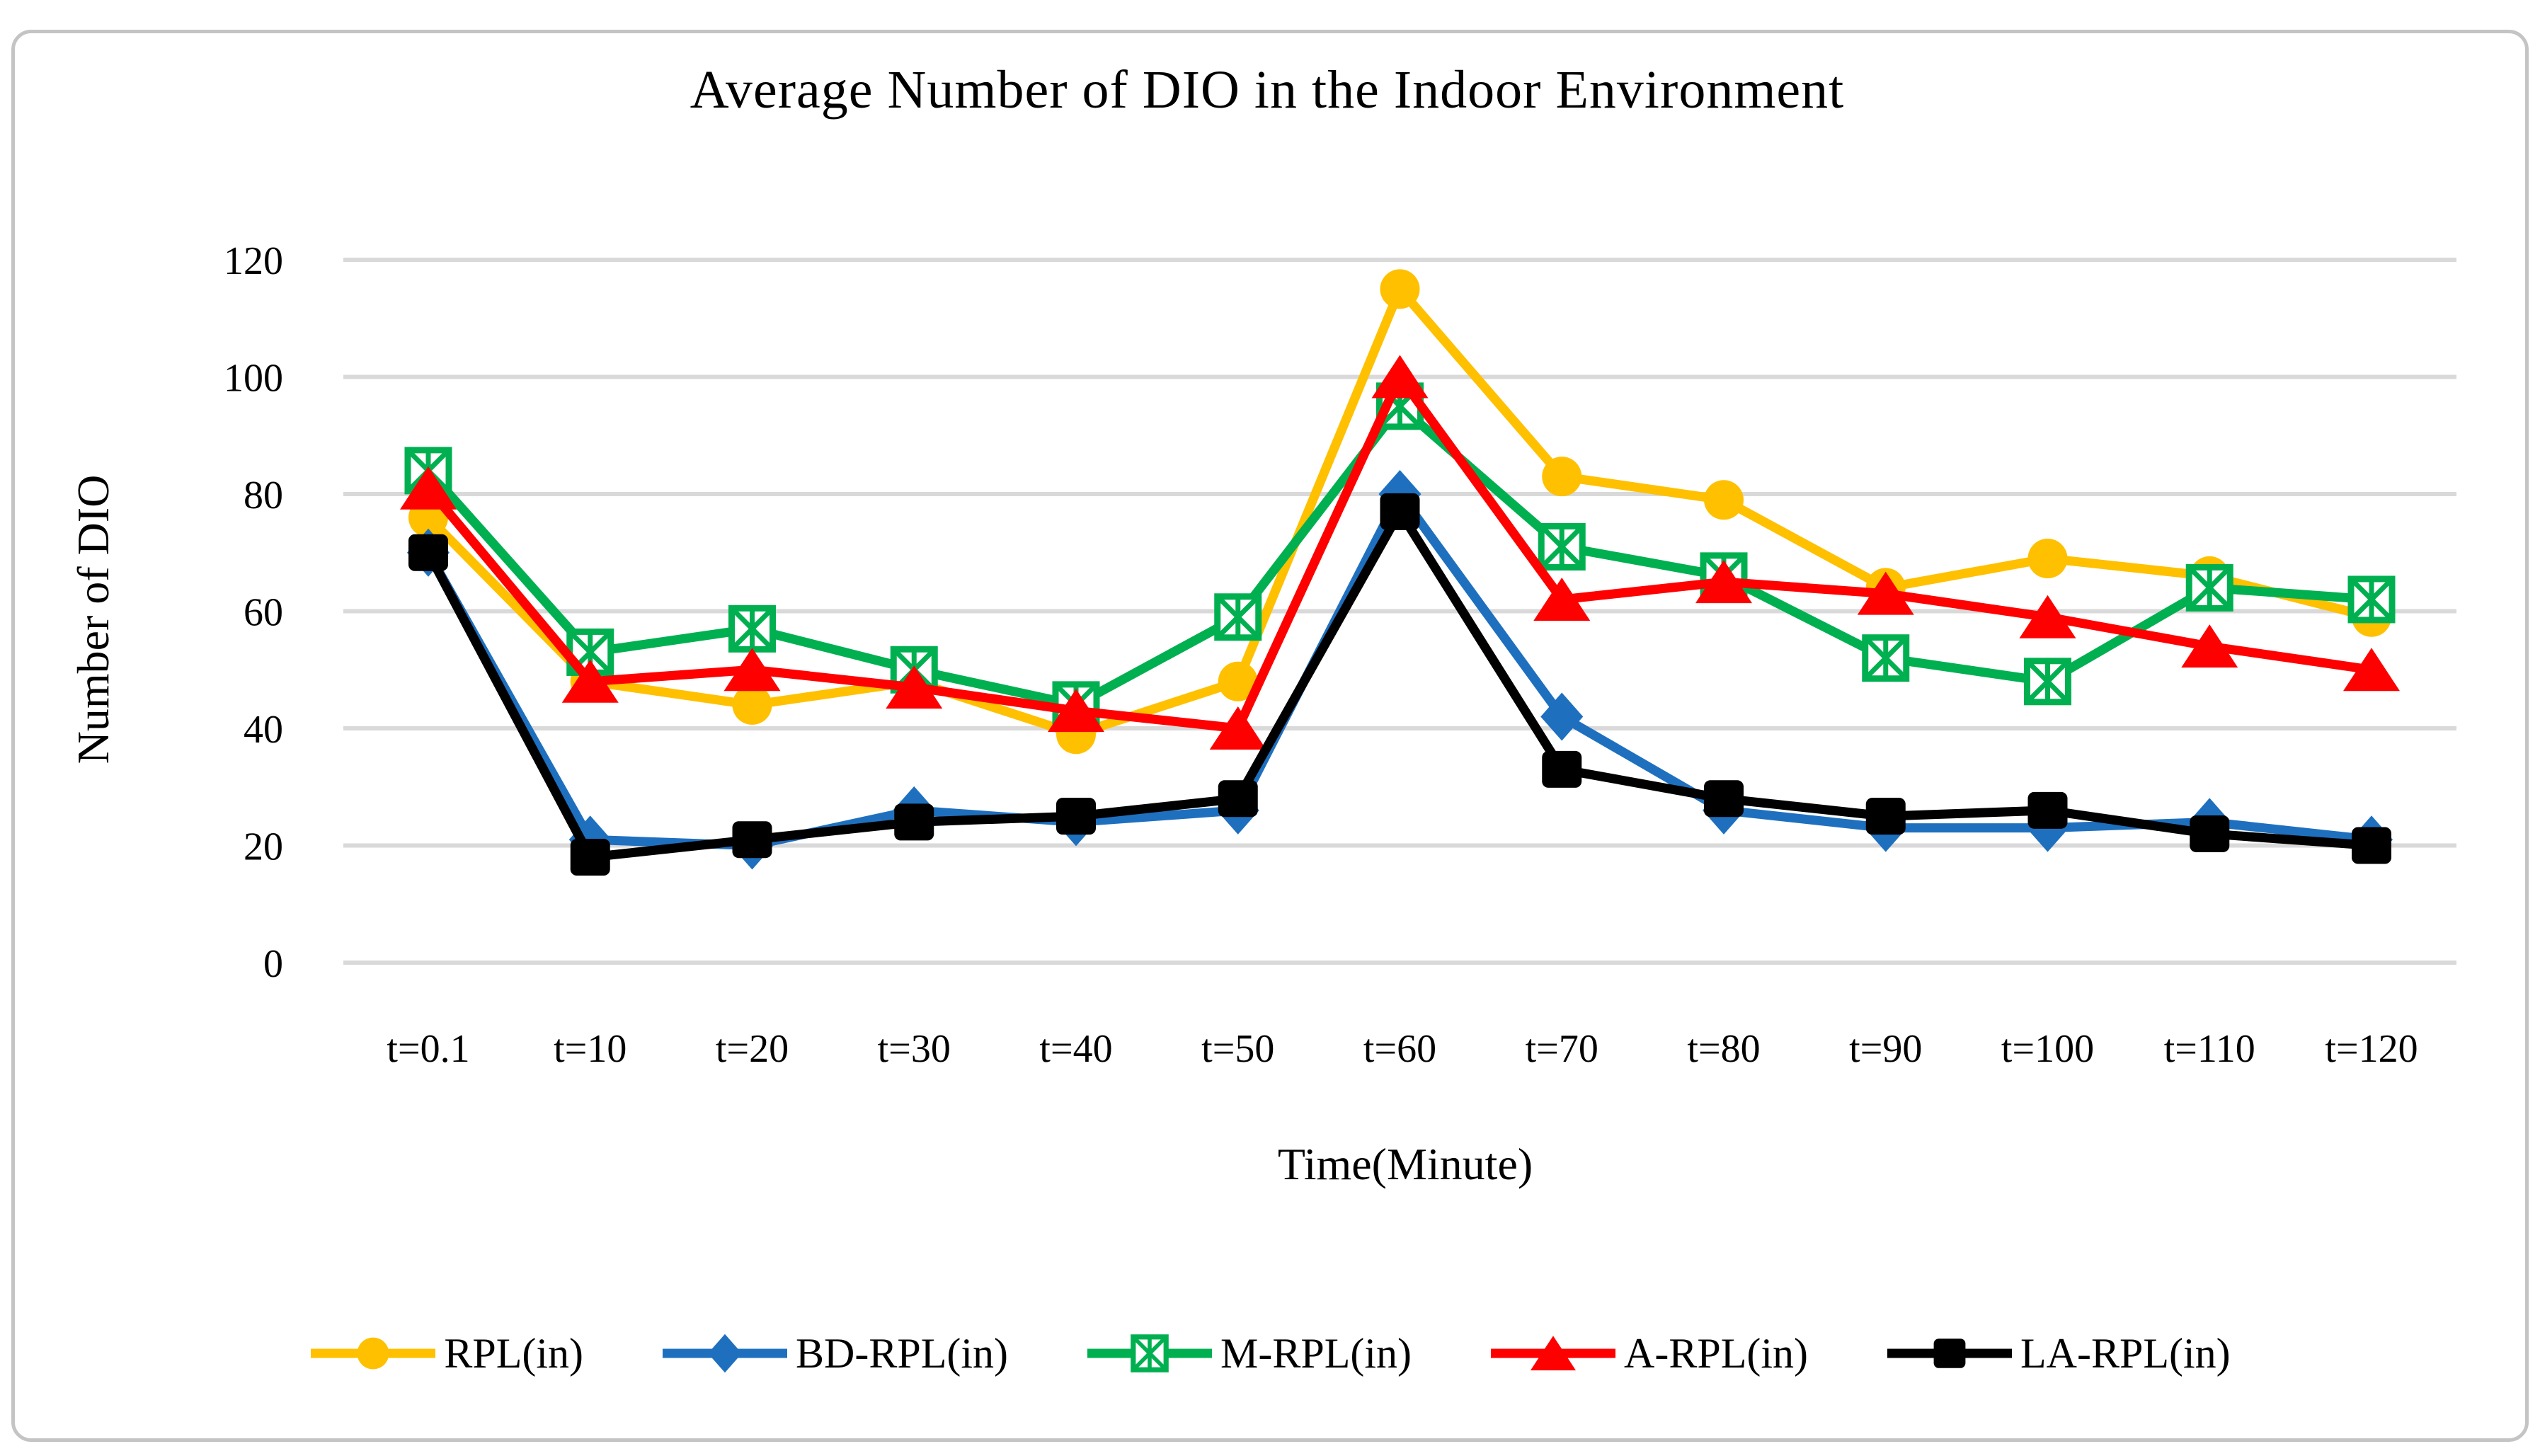  I want to click on x-tick-label: t=80, so click(1723, 1049).